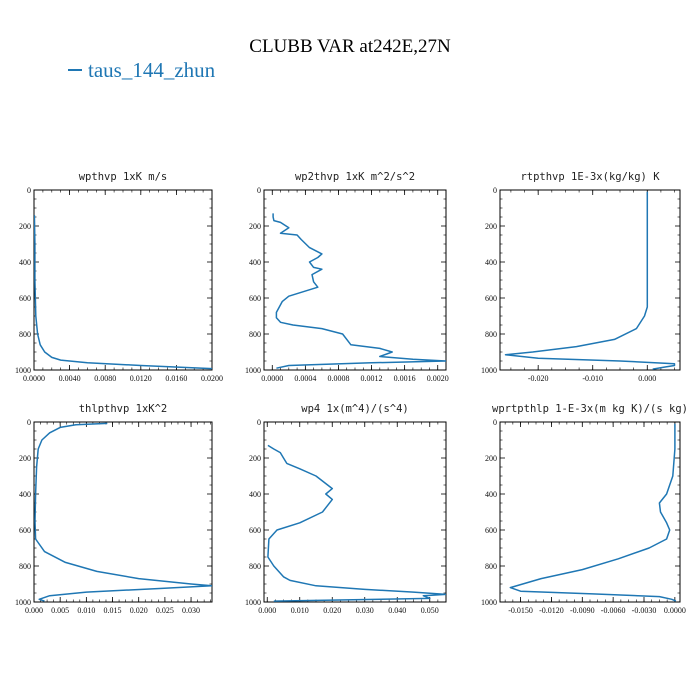 Image resolution: width=700 pixels, height=700 pixels. Describe the element at coordinates (123, 177) in the screenshot. I see `panel-title: wpthvp 1xK m/s` at that location.